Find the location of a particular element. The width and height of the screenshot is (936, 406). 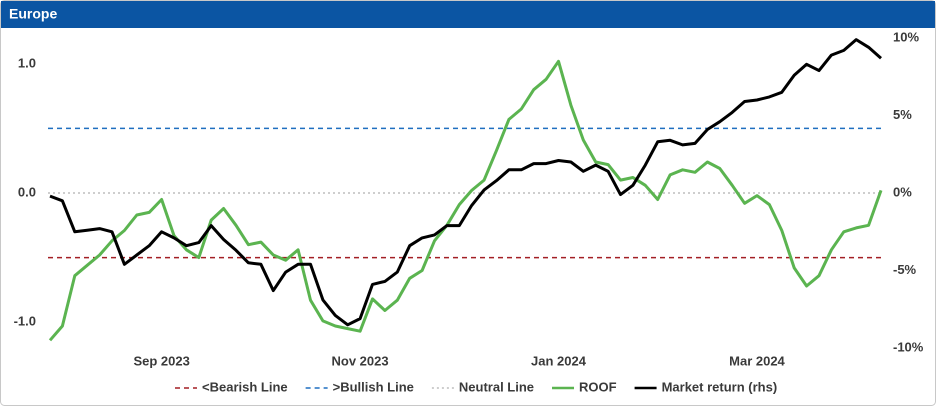

x-tick-label: Sep 2023 is located at coordinates (161, 360).